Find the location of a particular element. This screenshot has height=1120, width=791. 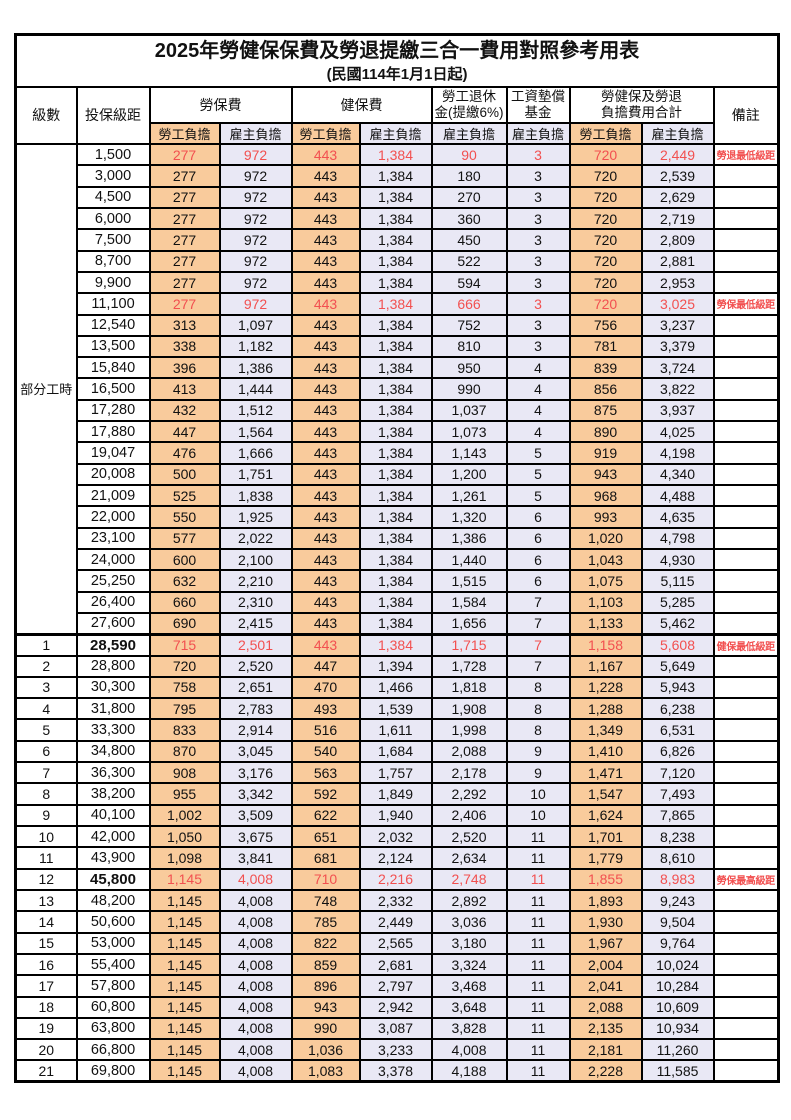

cell-labor-employer: 2,520 is located at coordinates (255, 666).